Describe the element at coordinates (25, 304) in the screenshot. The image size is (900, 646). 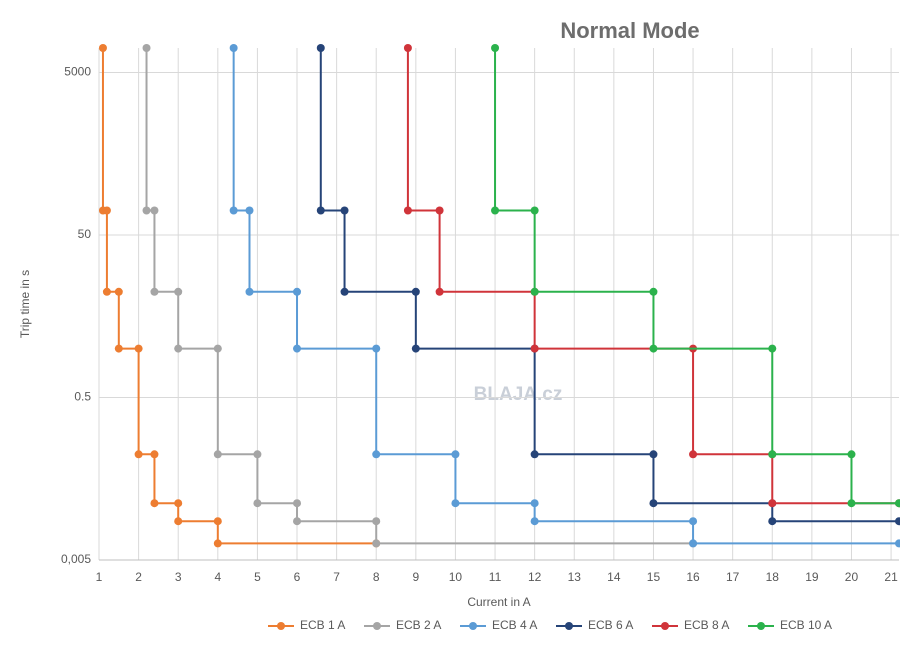
I see `y-axis-label: Trip time in s` at that location.